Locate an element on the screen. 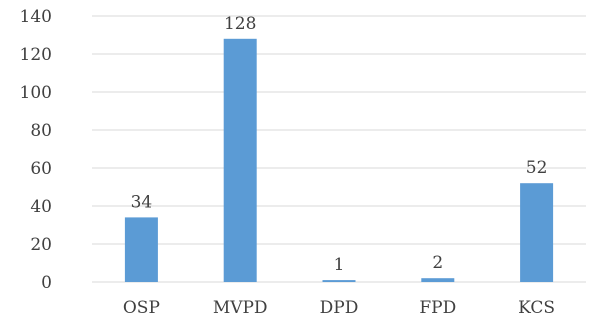 This screenshot has width=592, height=324. y-tick-label: 120 is located at coordinates (36, 55).